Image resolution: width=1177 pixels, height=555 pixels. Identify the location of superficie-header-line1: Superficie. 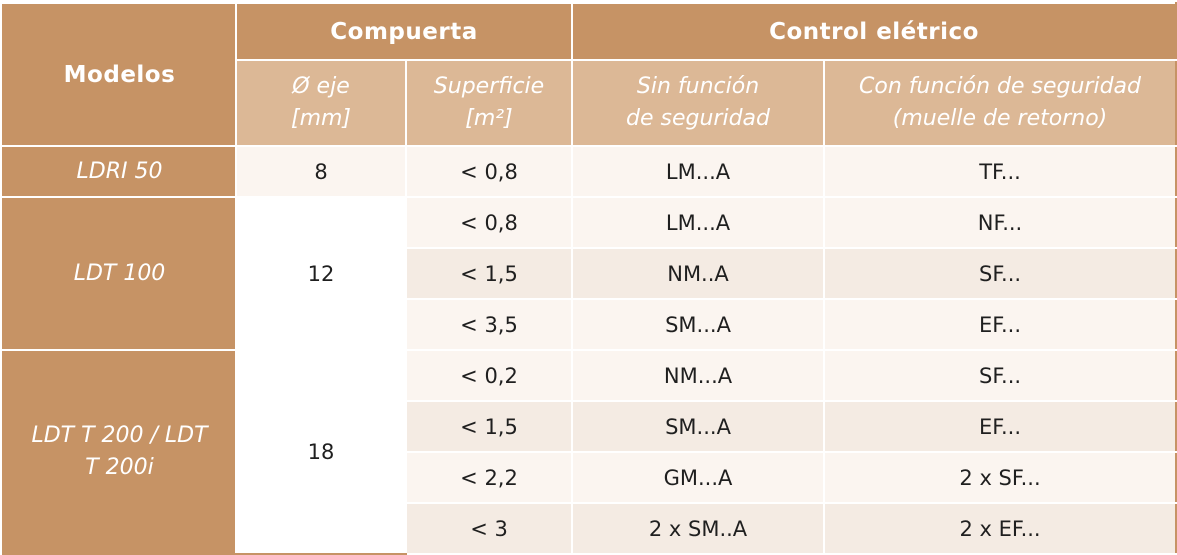
(489, 86).